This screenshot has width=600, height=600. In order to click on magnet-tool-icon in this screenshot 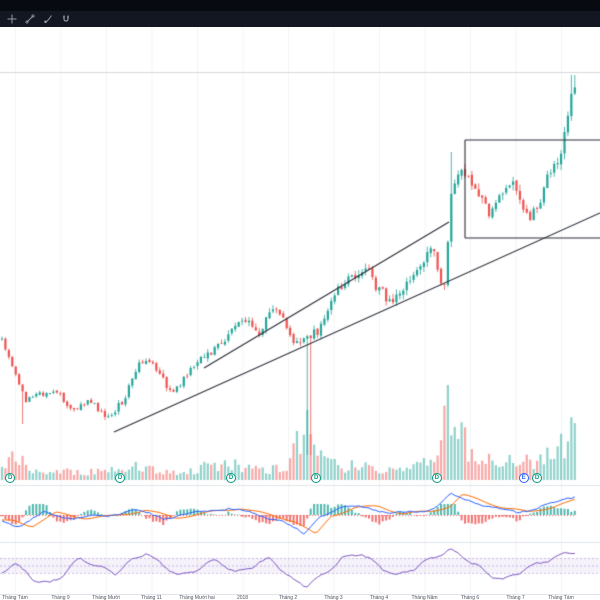, I will do `click(66, 19)`.